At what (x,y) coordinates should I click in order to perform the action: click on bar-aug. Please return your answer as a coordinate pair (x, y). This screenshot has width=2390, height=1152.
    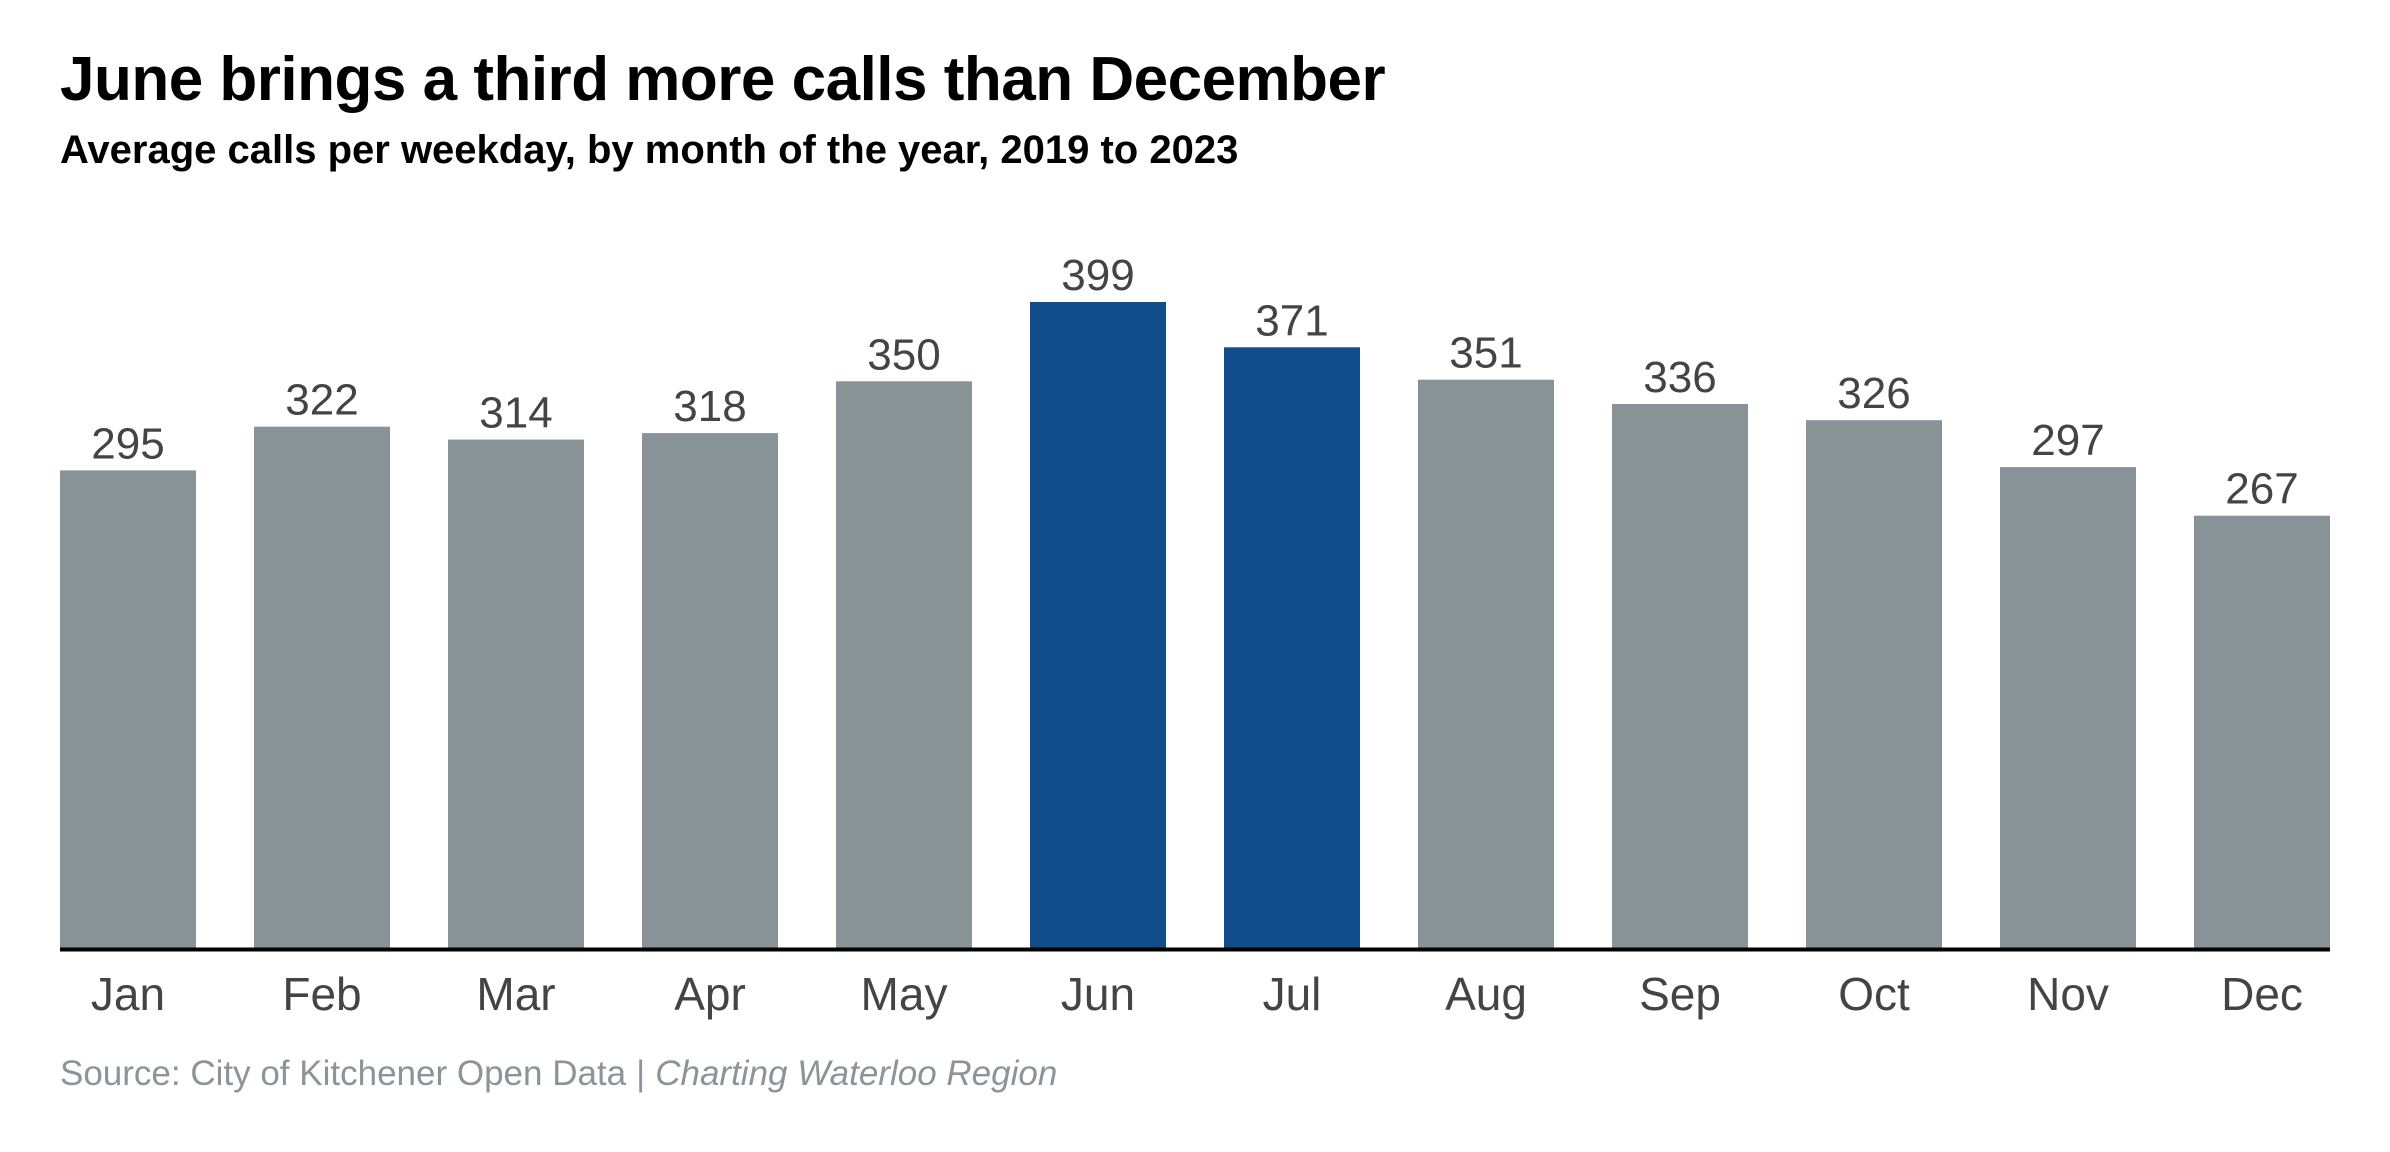
    Looking at the image, I should click on (1486, 663).